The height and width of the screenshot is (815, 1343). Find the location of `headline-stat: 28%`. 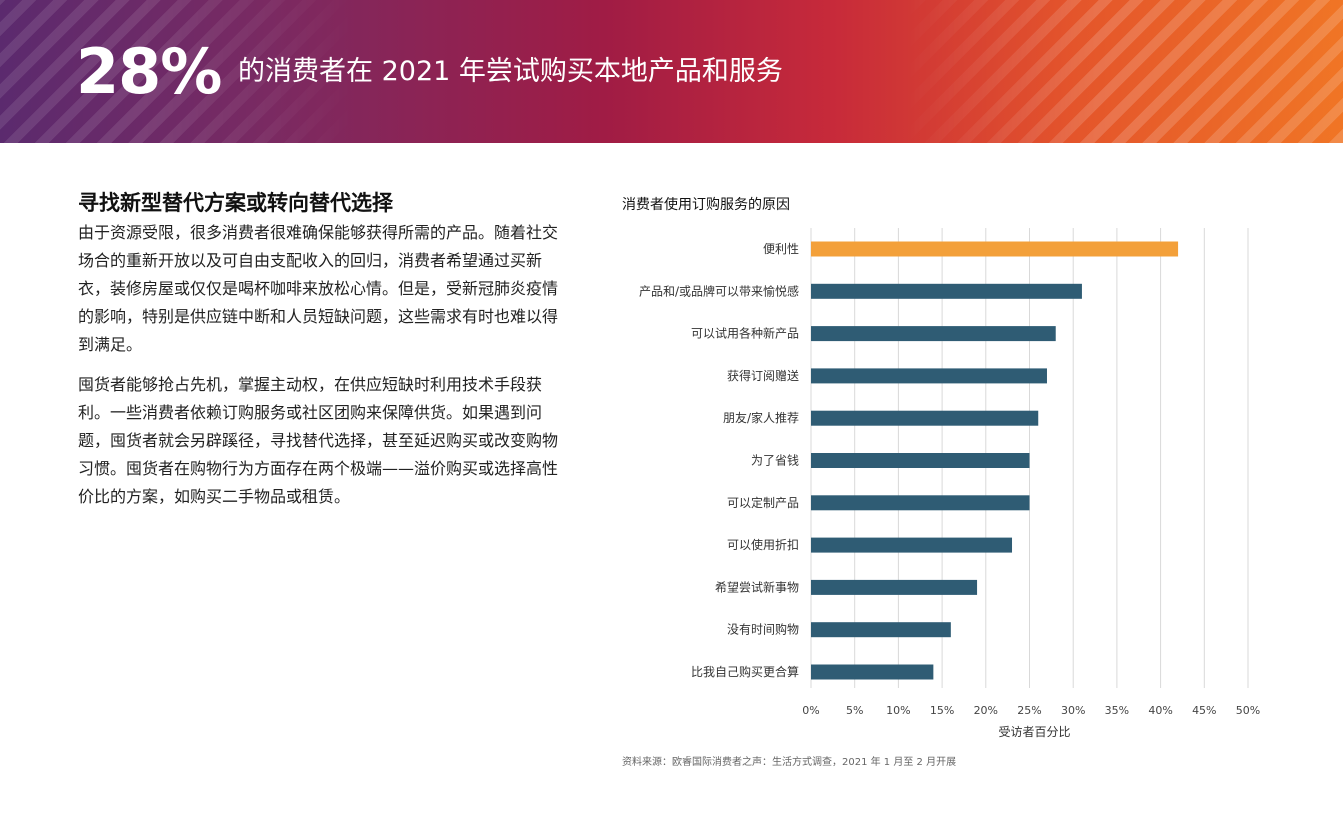

headline-stat: 28% is located at coordinates (149, 71).